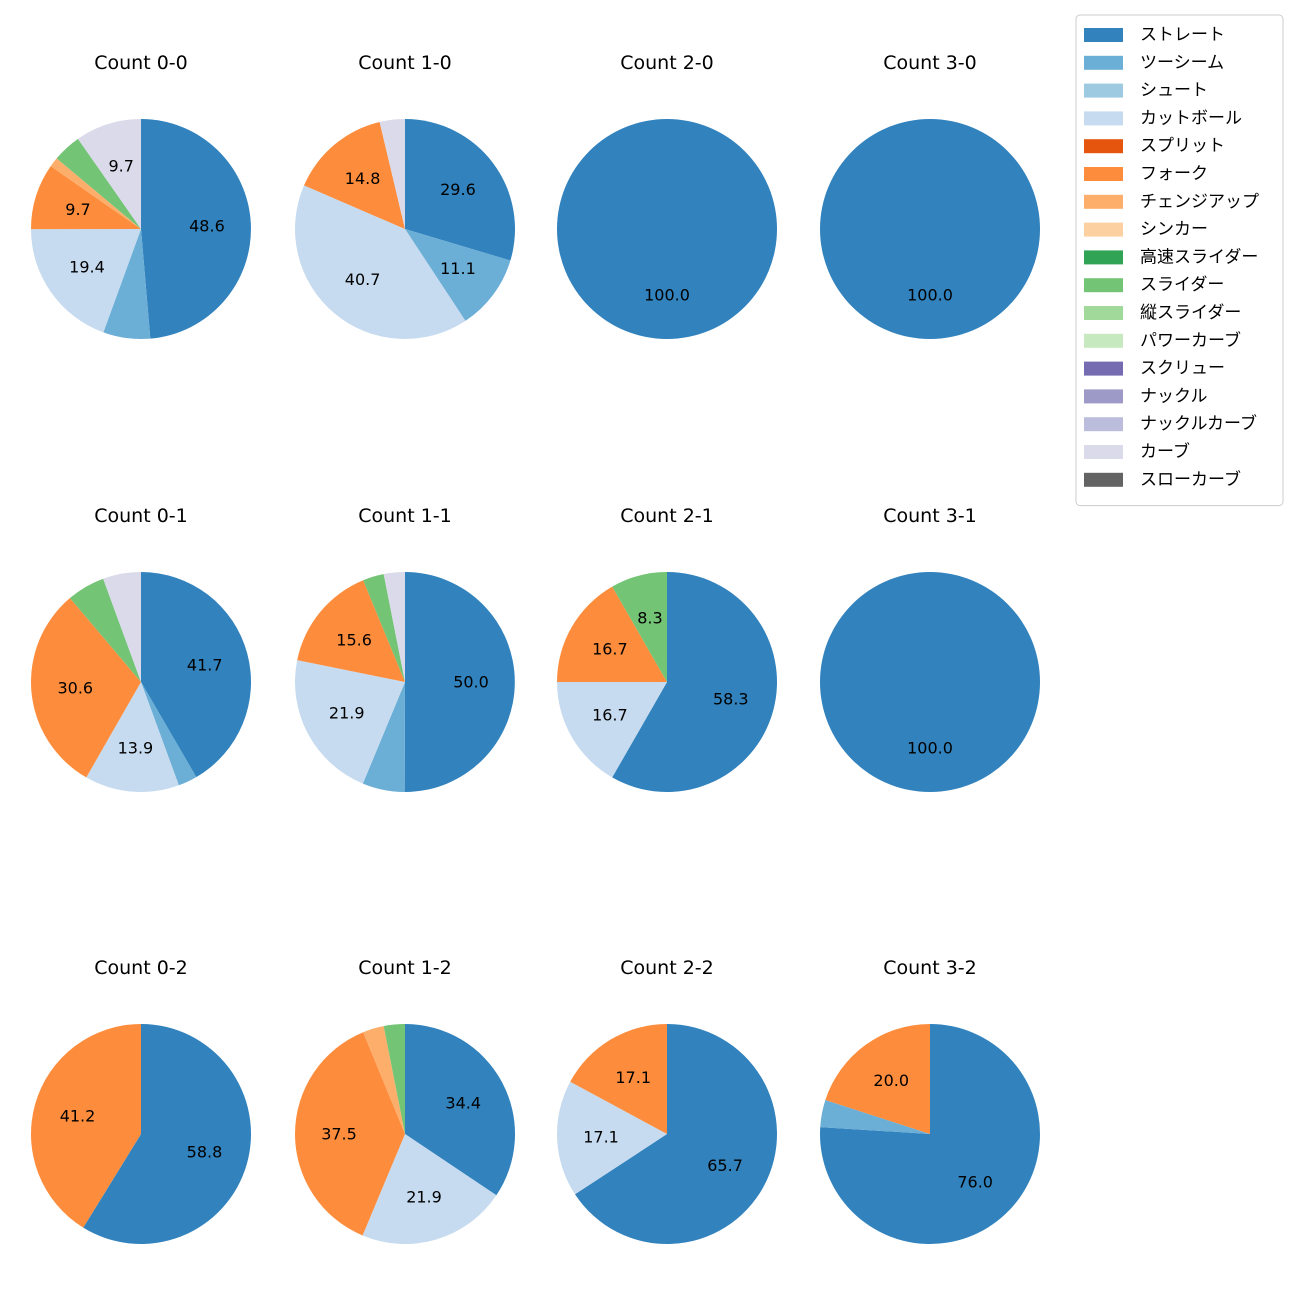 The width and height of the screenshot is (1300, 1300). I want to click on pie-title: Count 1-1, so click(405, 516).